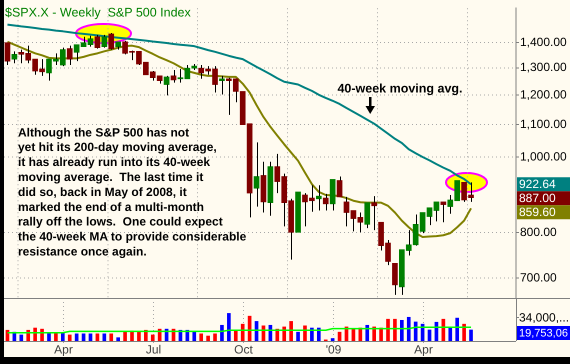 This screenshot has height=364, width=570. Describe the element at coordinates (400, 88) in the screenshot. I see `annotation: 40-week moving avg.` at that location.